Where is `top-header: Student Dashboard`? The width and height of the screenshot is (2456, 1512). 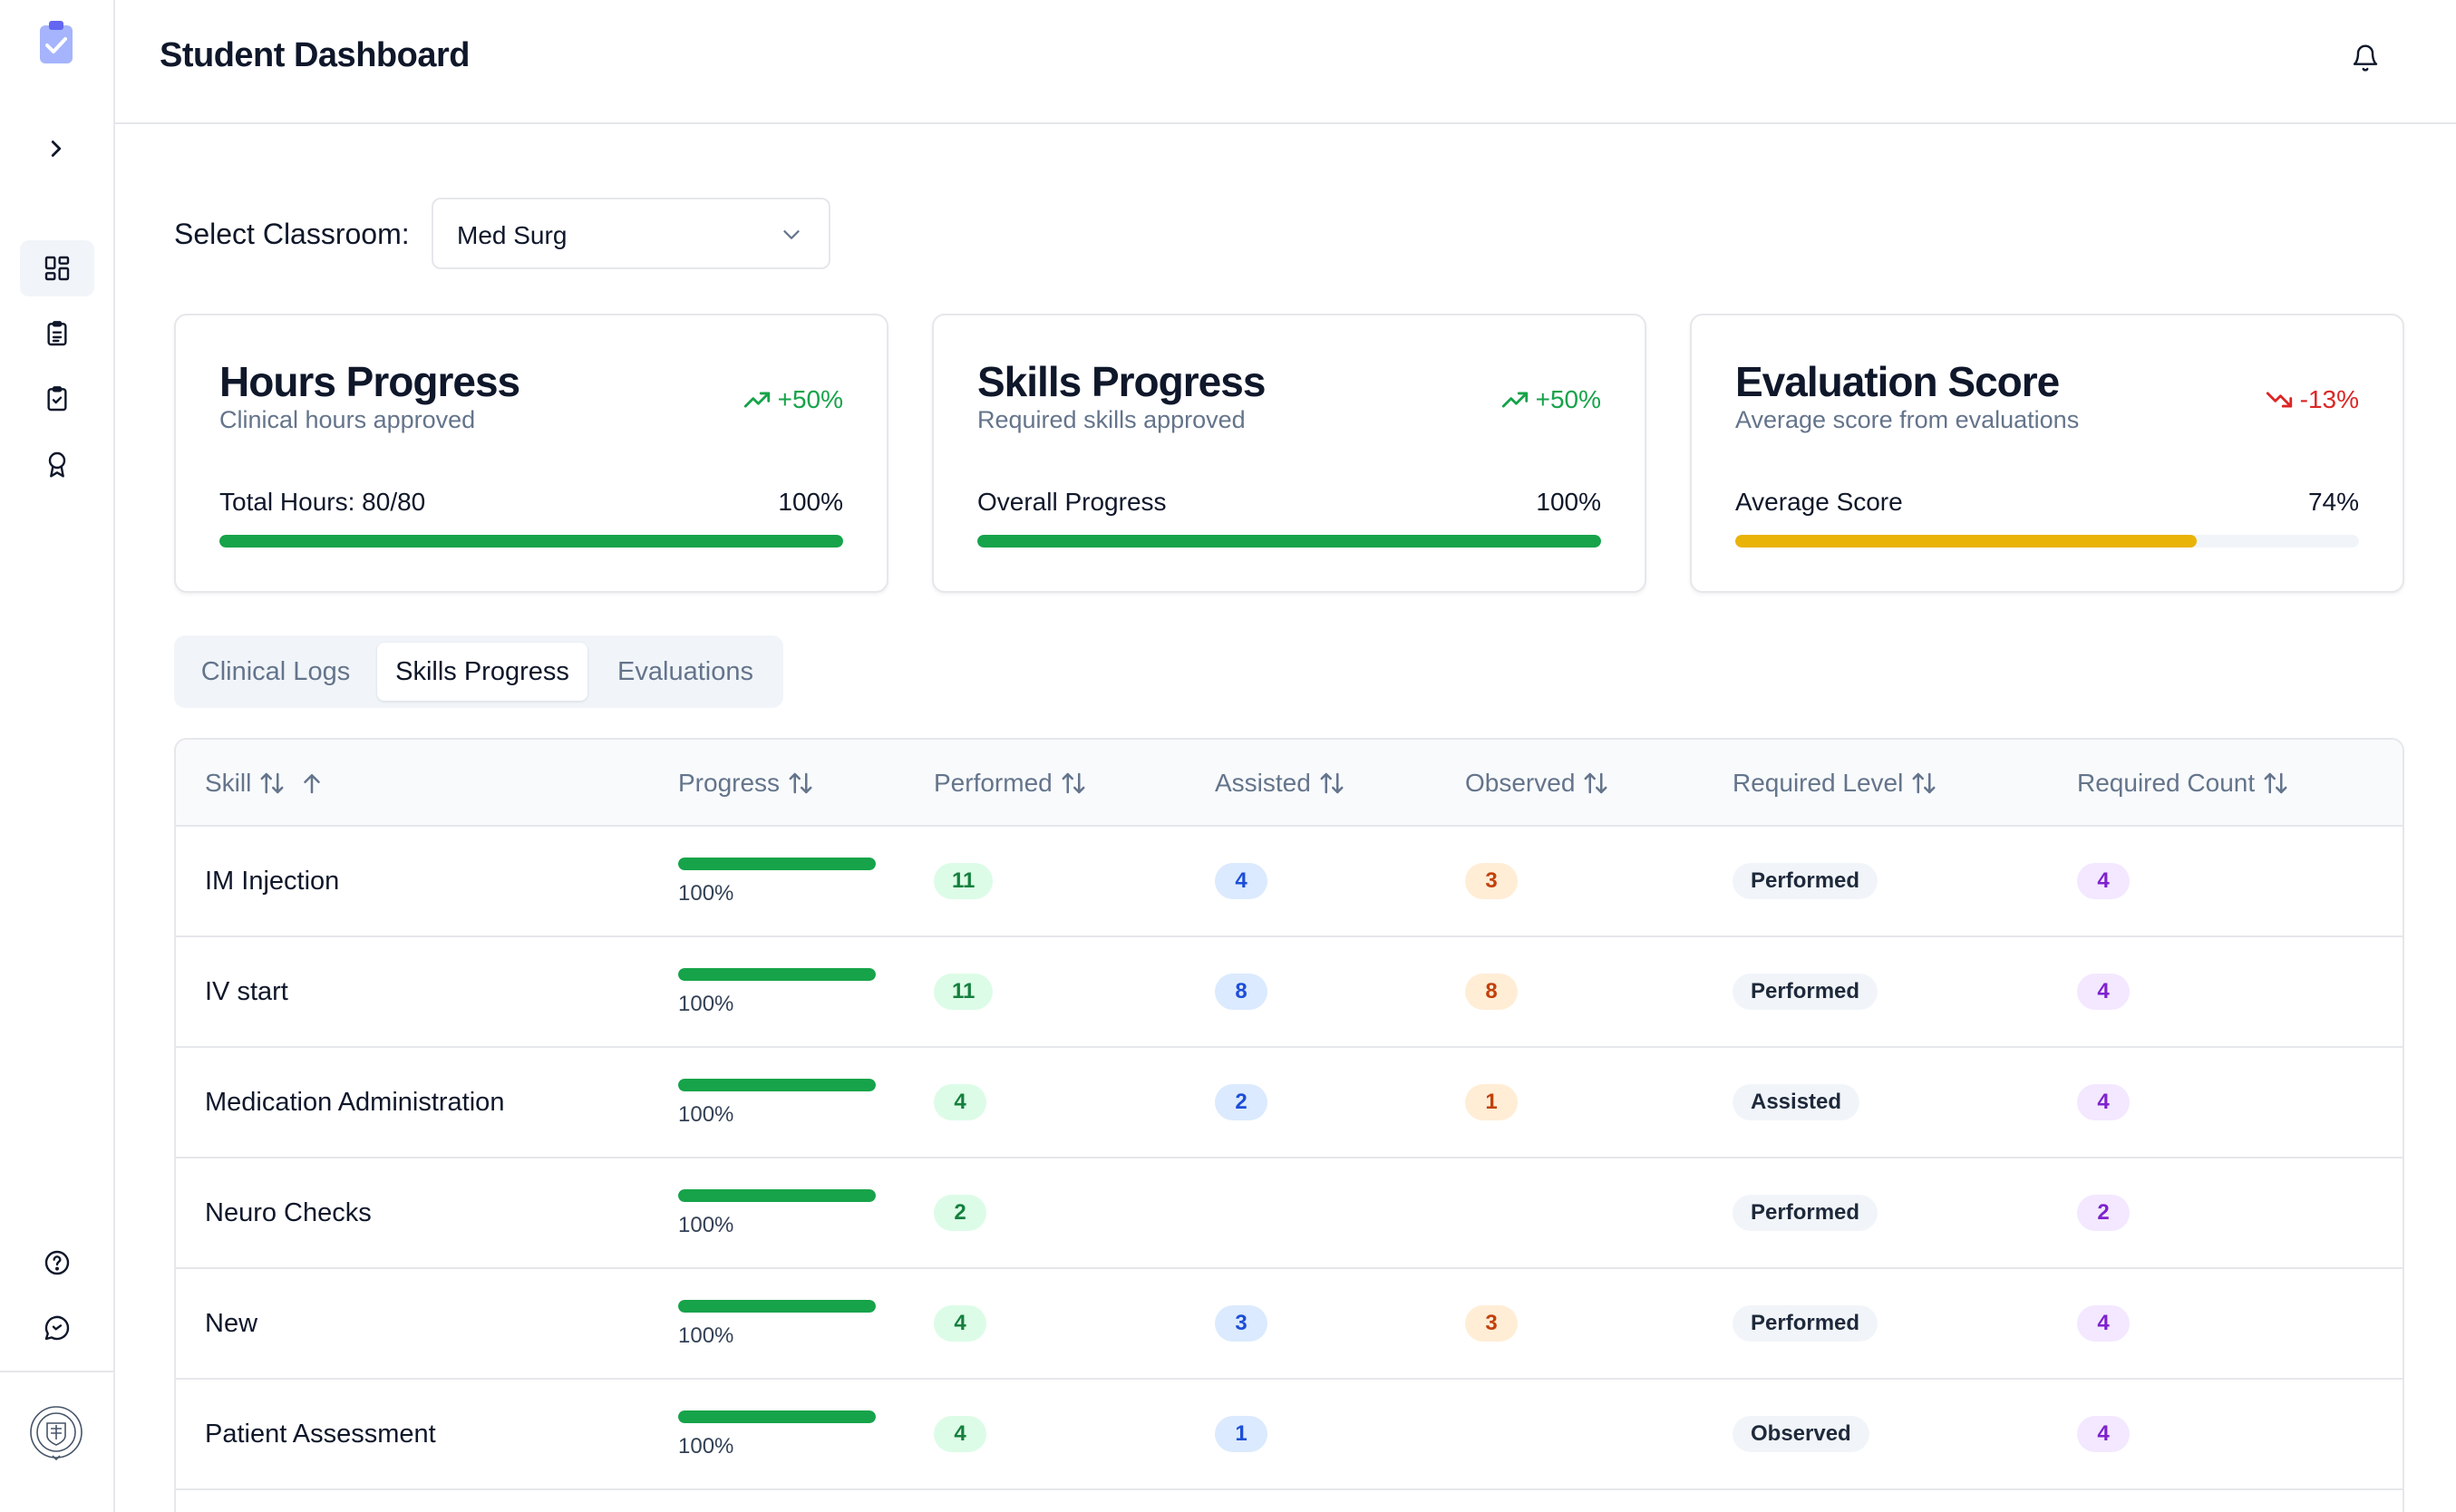 top-header: Student Dashboard is located at coordinates (1285, 62).